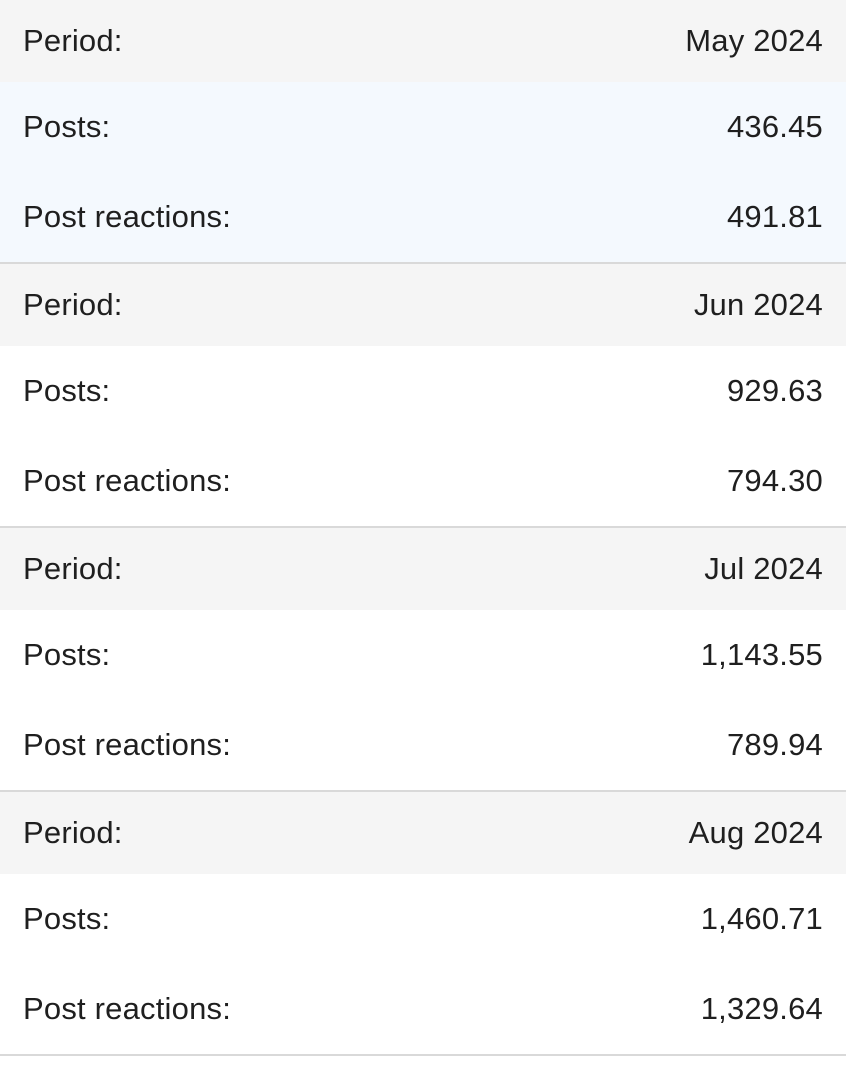 This screenshot has width=846, height=1080. What do you see at coordinates (423, 127) in the screenshot?
I see `posts-row: Posts: 436.45` at bounding box center [423, 127].